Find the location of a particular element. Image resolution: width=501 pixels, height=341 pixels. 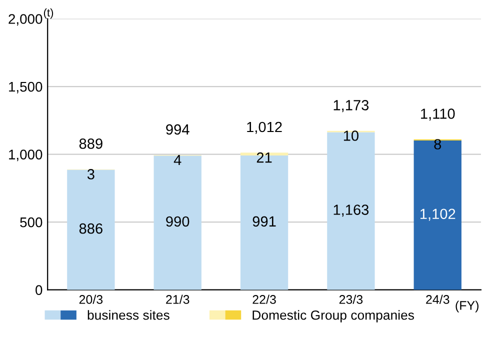

total-label: 1,012 is located at coordinates (264, 128).